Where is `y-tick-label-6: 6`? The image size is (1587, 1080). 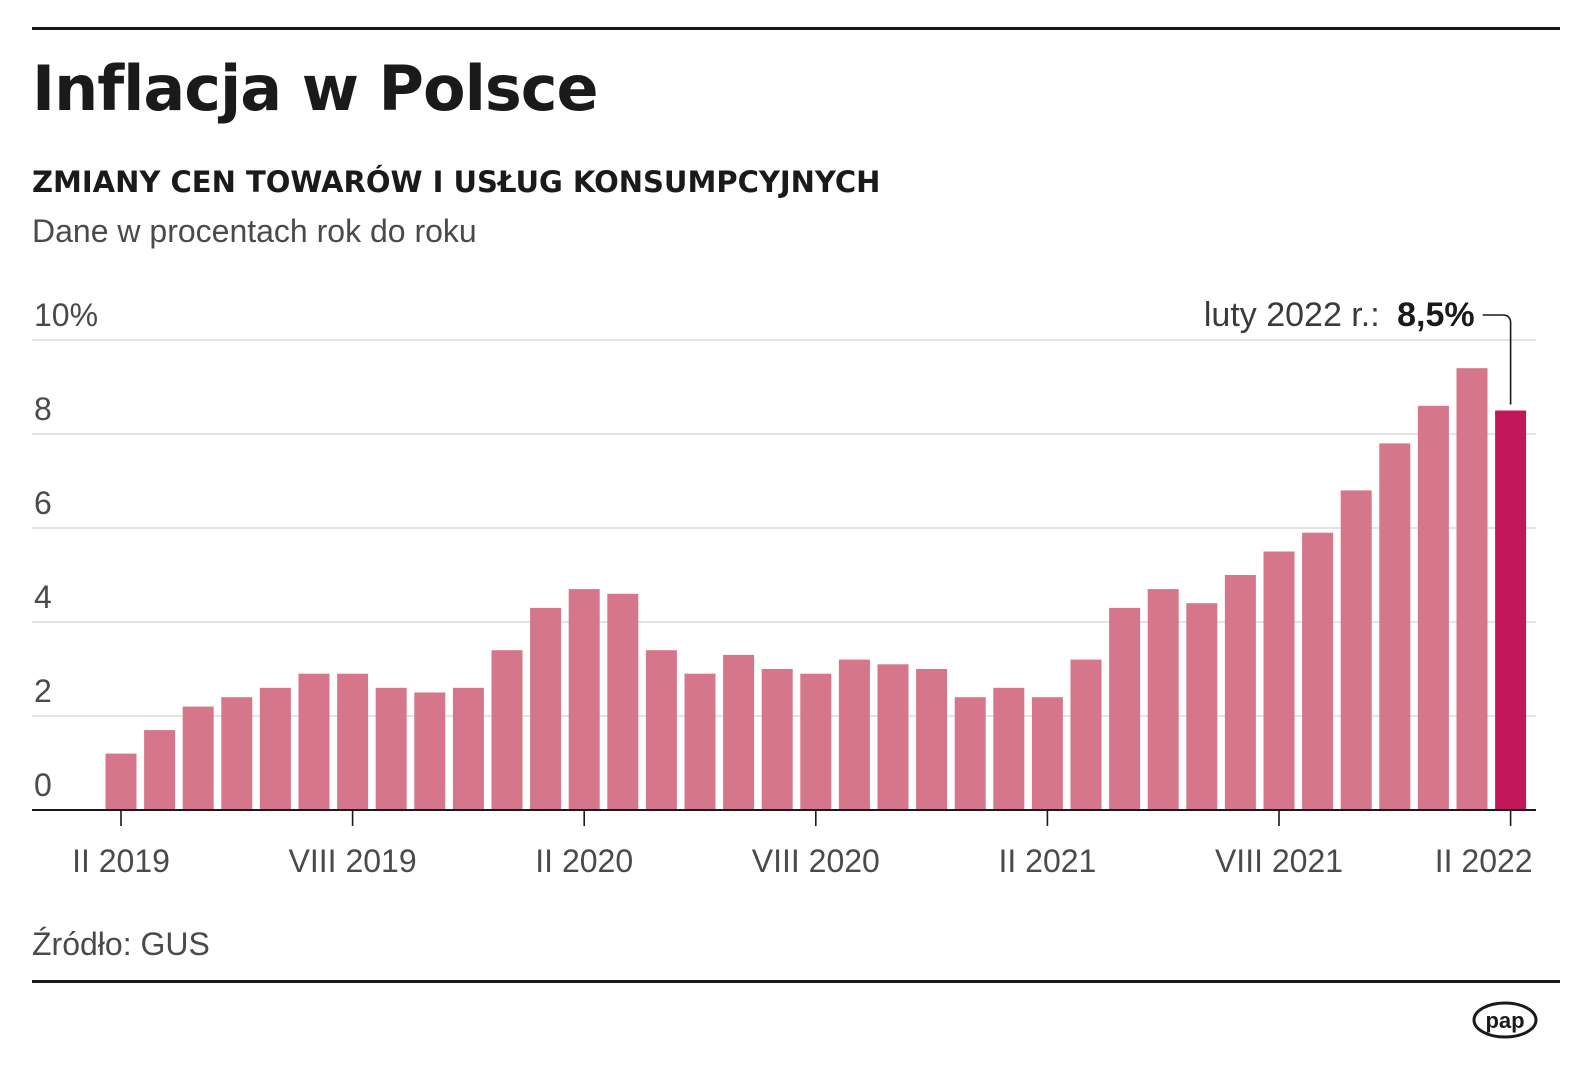
y-tick-label-6: 6 is located at coordinates (43, 503).